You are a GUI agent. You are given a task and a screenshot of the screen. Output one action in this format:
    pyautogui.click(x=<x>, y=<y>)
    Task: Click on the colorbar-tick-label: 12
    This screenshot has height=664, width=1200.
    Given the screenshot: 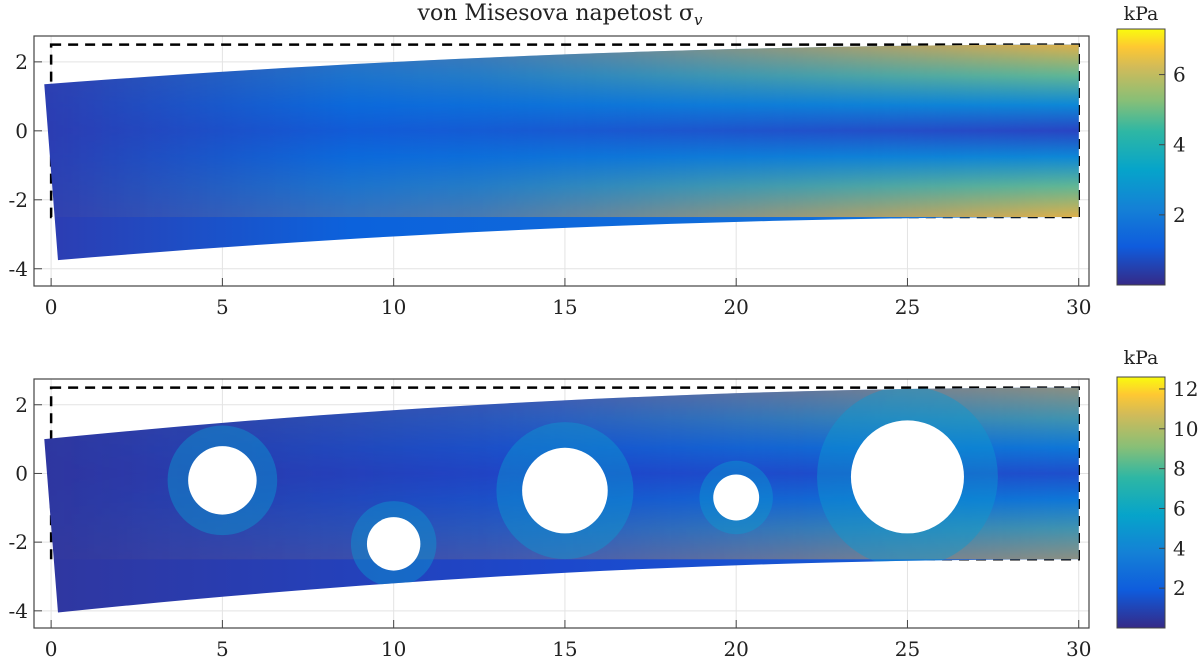 What is the action you would take?
    pyautogui.click(x=1185, y=389)
    